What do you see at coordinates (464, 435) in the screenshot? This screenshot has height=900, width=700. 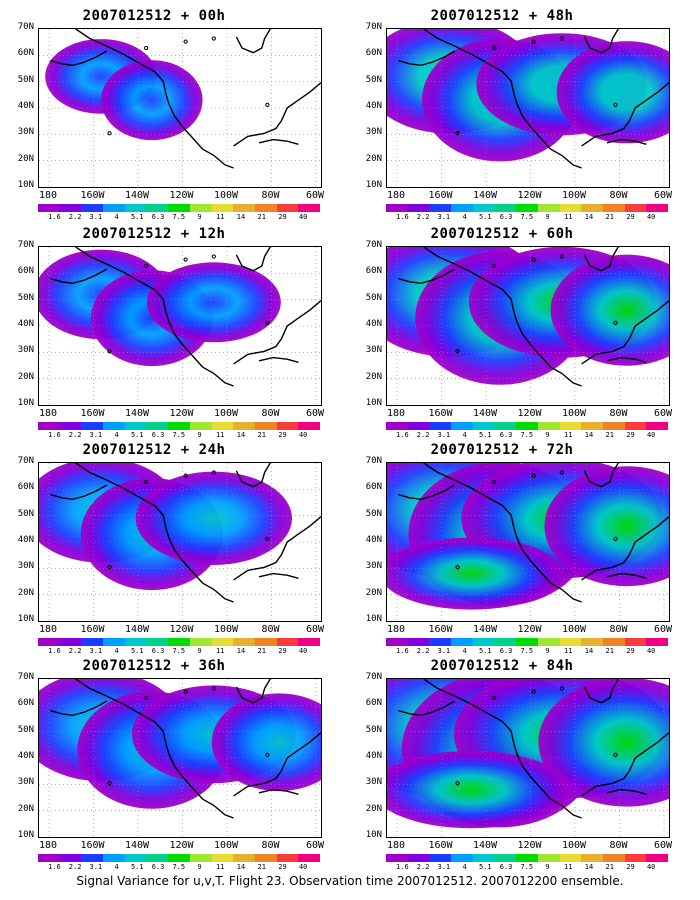 I see `colorbar-label: 4` at bounding box center [464, 435].